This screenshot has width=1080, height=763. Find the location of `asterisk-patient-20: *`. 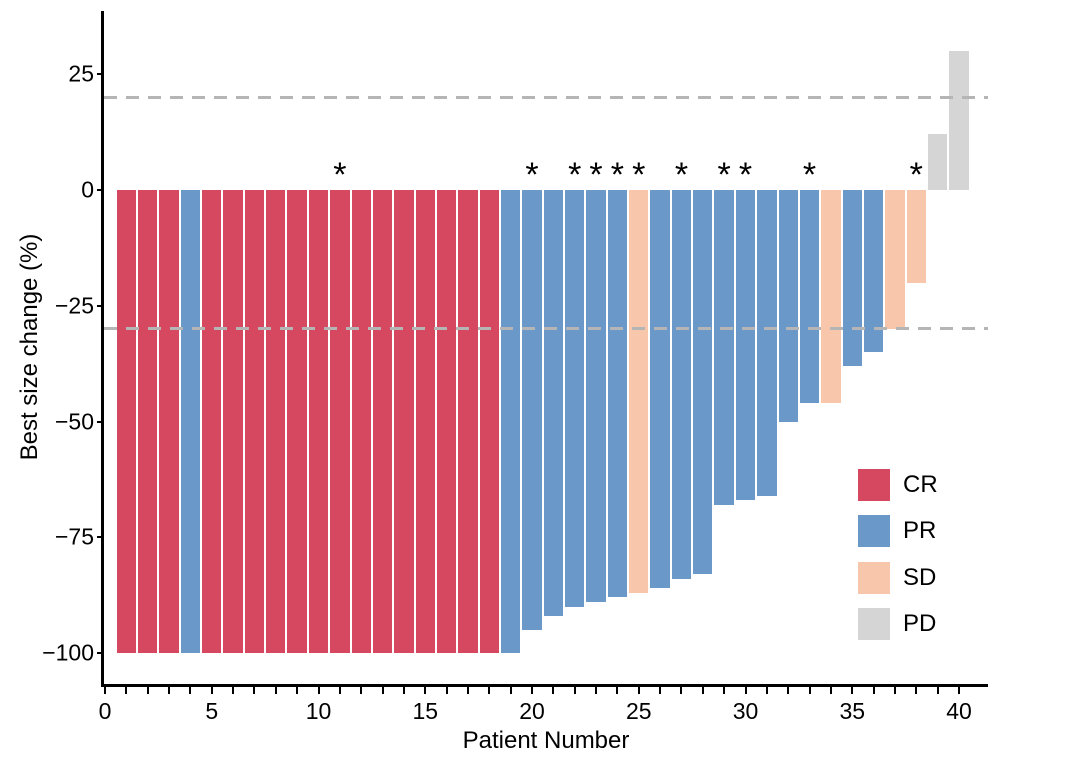

asterisk-patient-20: * is located at coordinates (532, 175).